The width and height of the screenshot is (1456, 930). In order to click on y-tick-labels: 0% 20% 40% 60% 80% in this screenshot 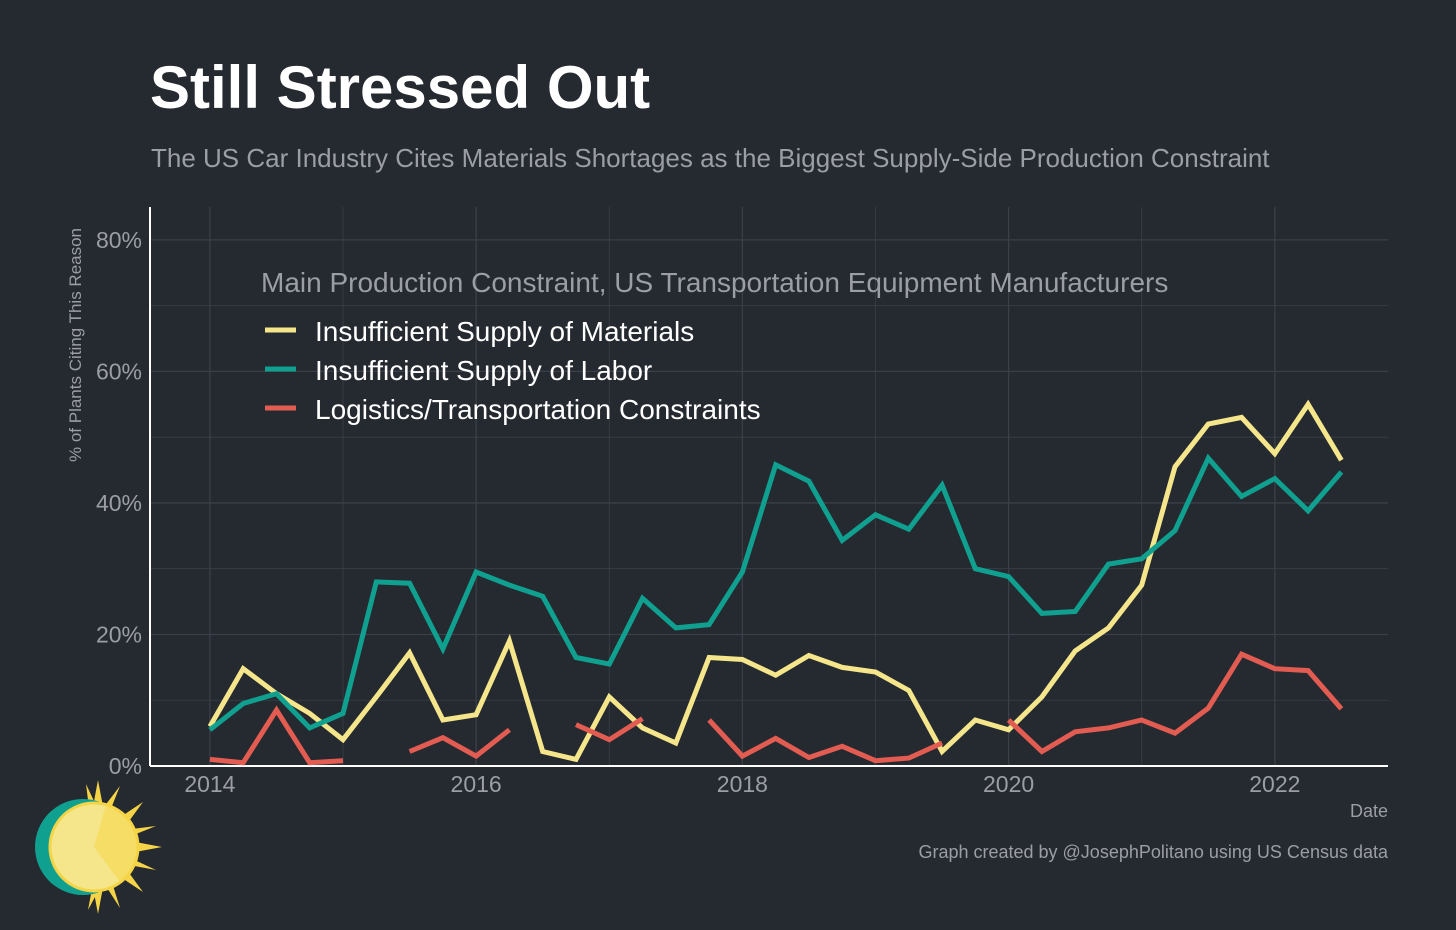, I will do `click(119, 503)`.